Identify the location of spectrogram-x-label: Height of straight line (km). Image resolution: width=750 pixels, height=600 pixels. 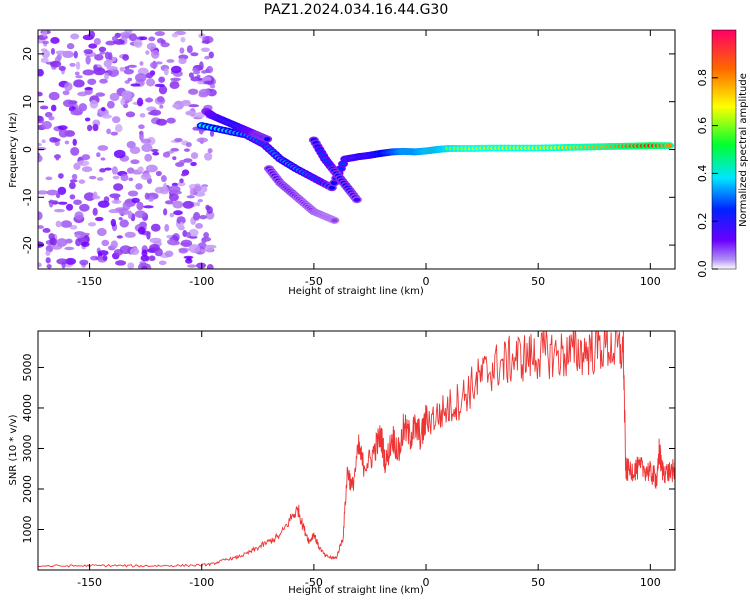
(356, 291).